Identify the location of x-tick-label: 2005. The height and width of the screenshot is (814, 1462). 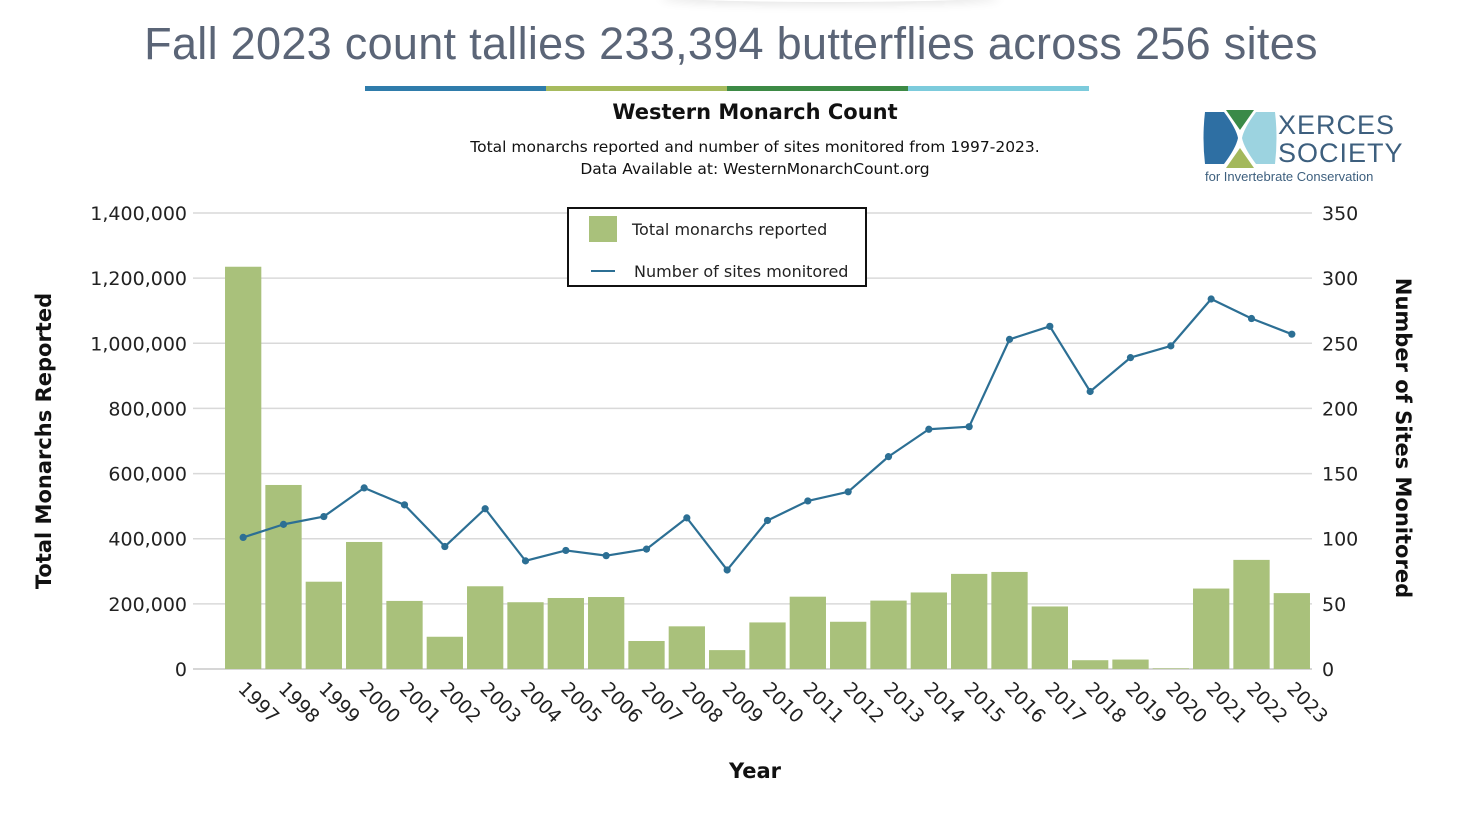
(581, 703).